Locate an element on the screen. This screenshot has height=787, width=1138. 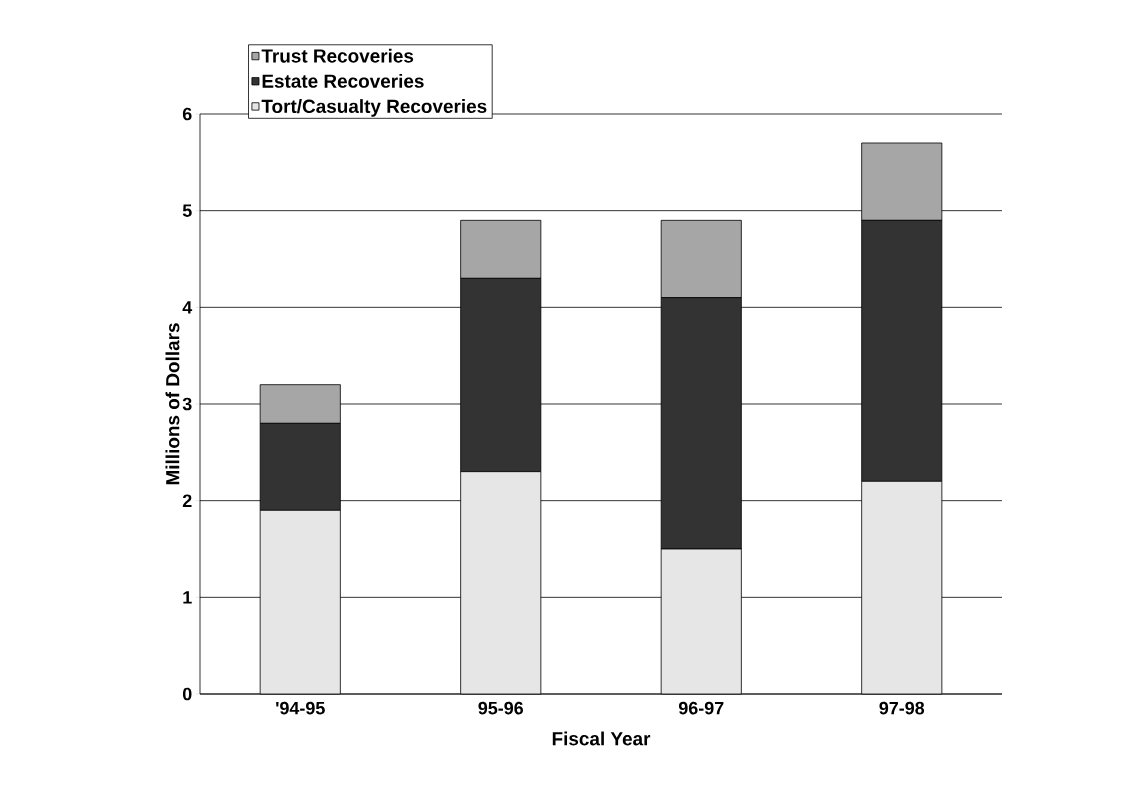
y-tick-label: 4 is located at coordinates (187, 307).